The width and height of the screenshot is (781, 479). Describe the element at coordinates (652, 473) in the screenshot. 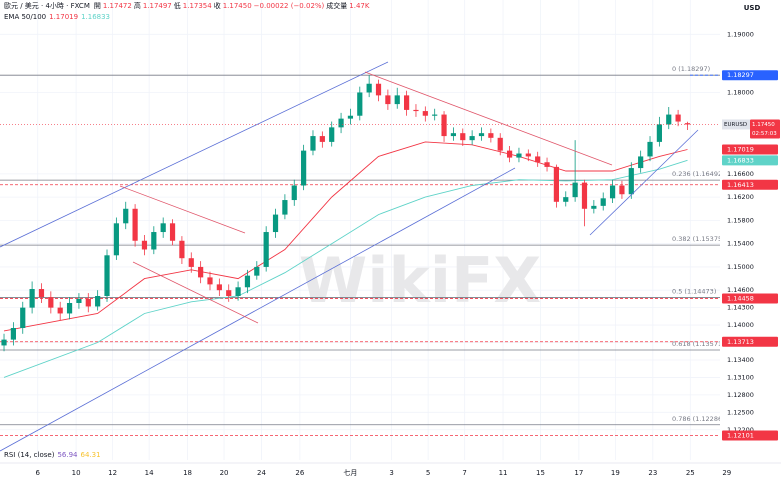

I see `x-tick-label: 23` at that location.